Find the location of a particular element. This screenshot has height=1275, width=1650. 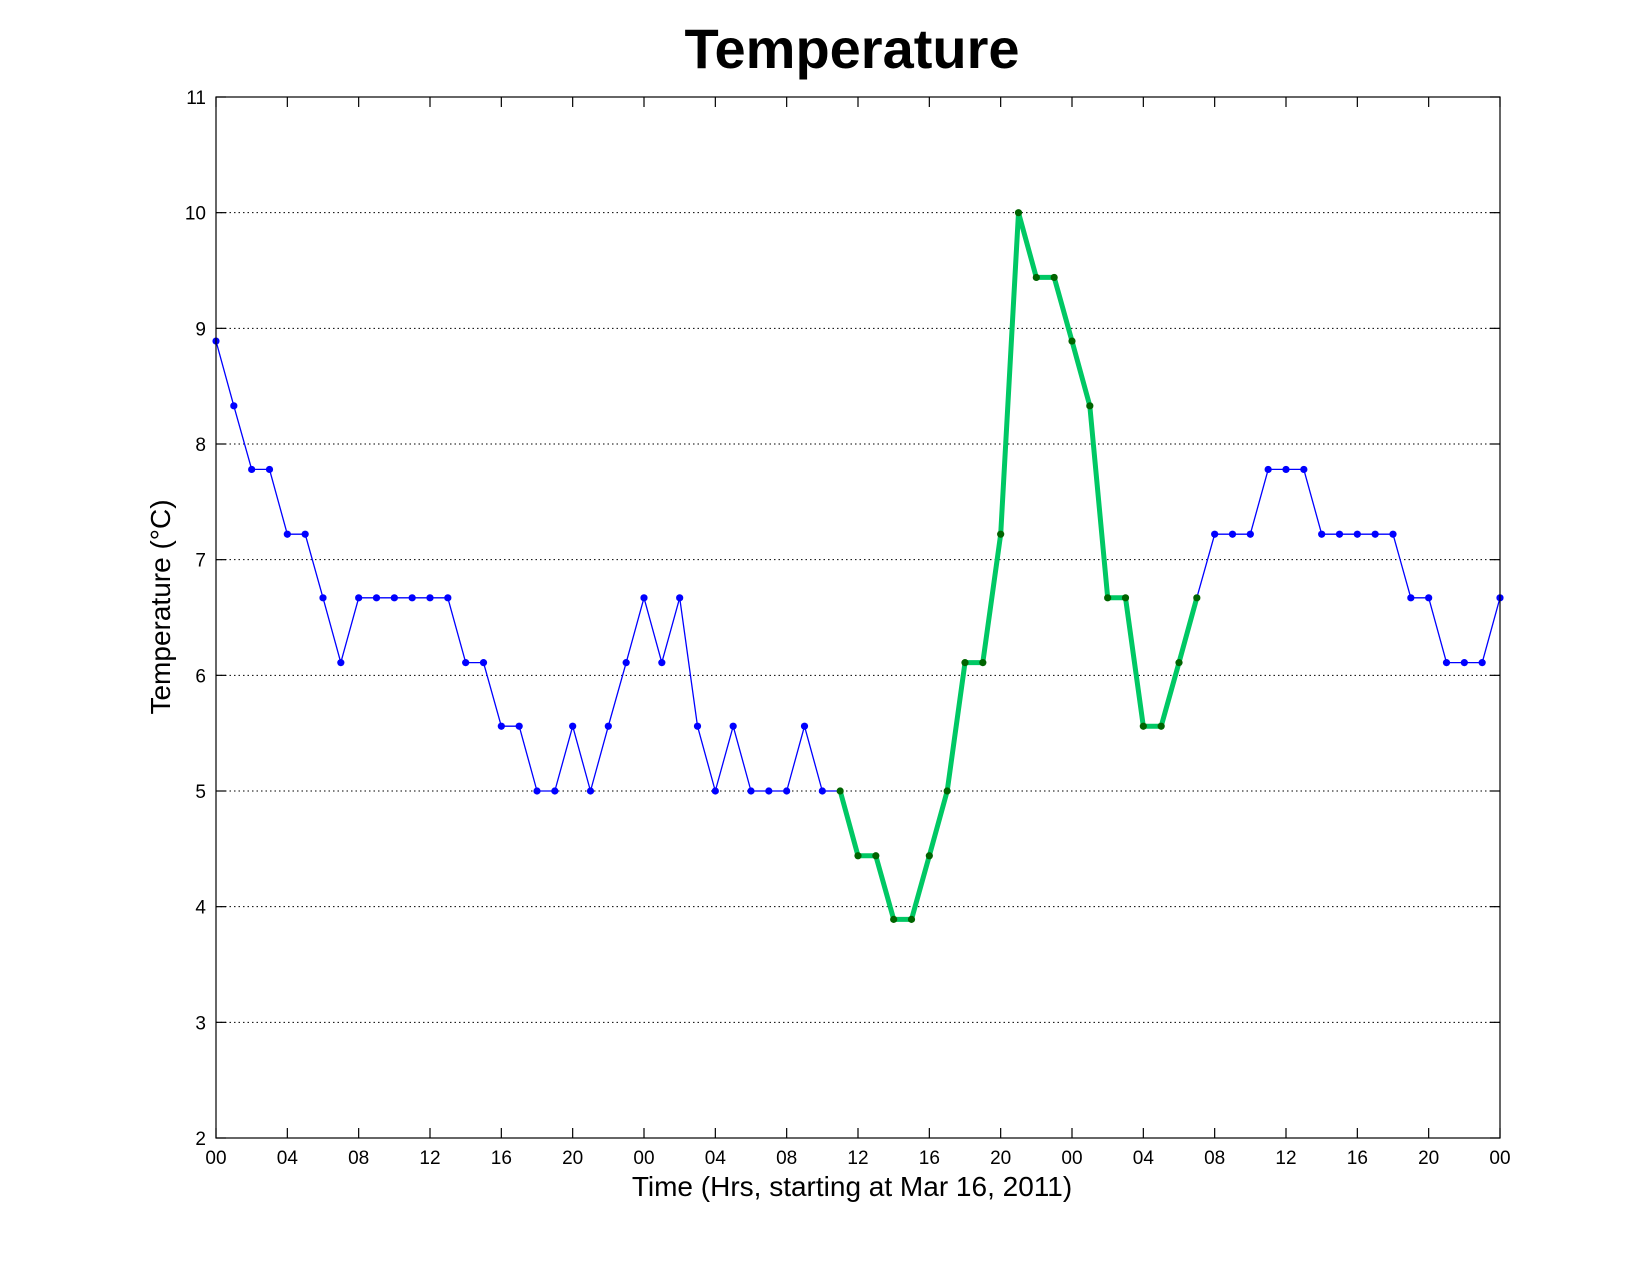

y-tick-label: 7 is located at coordinates (200, 561).